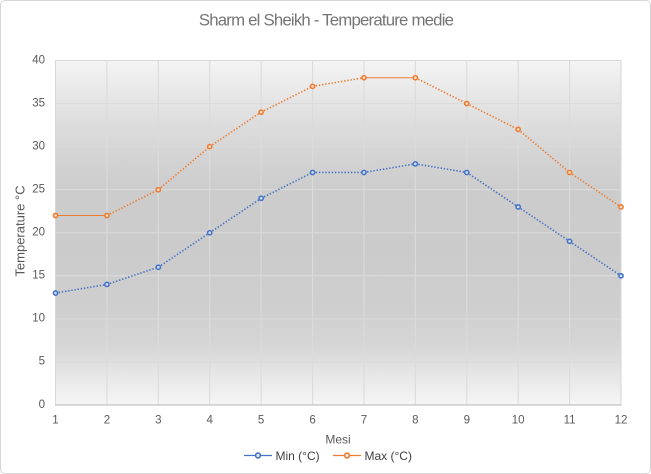  I want to click on svg-text: 12, so click(621, 421).